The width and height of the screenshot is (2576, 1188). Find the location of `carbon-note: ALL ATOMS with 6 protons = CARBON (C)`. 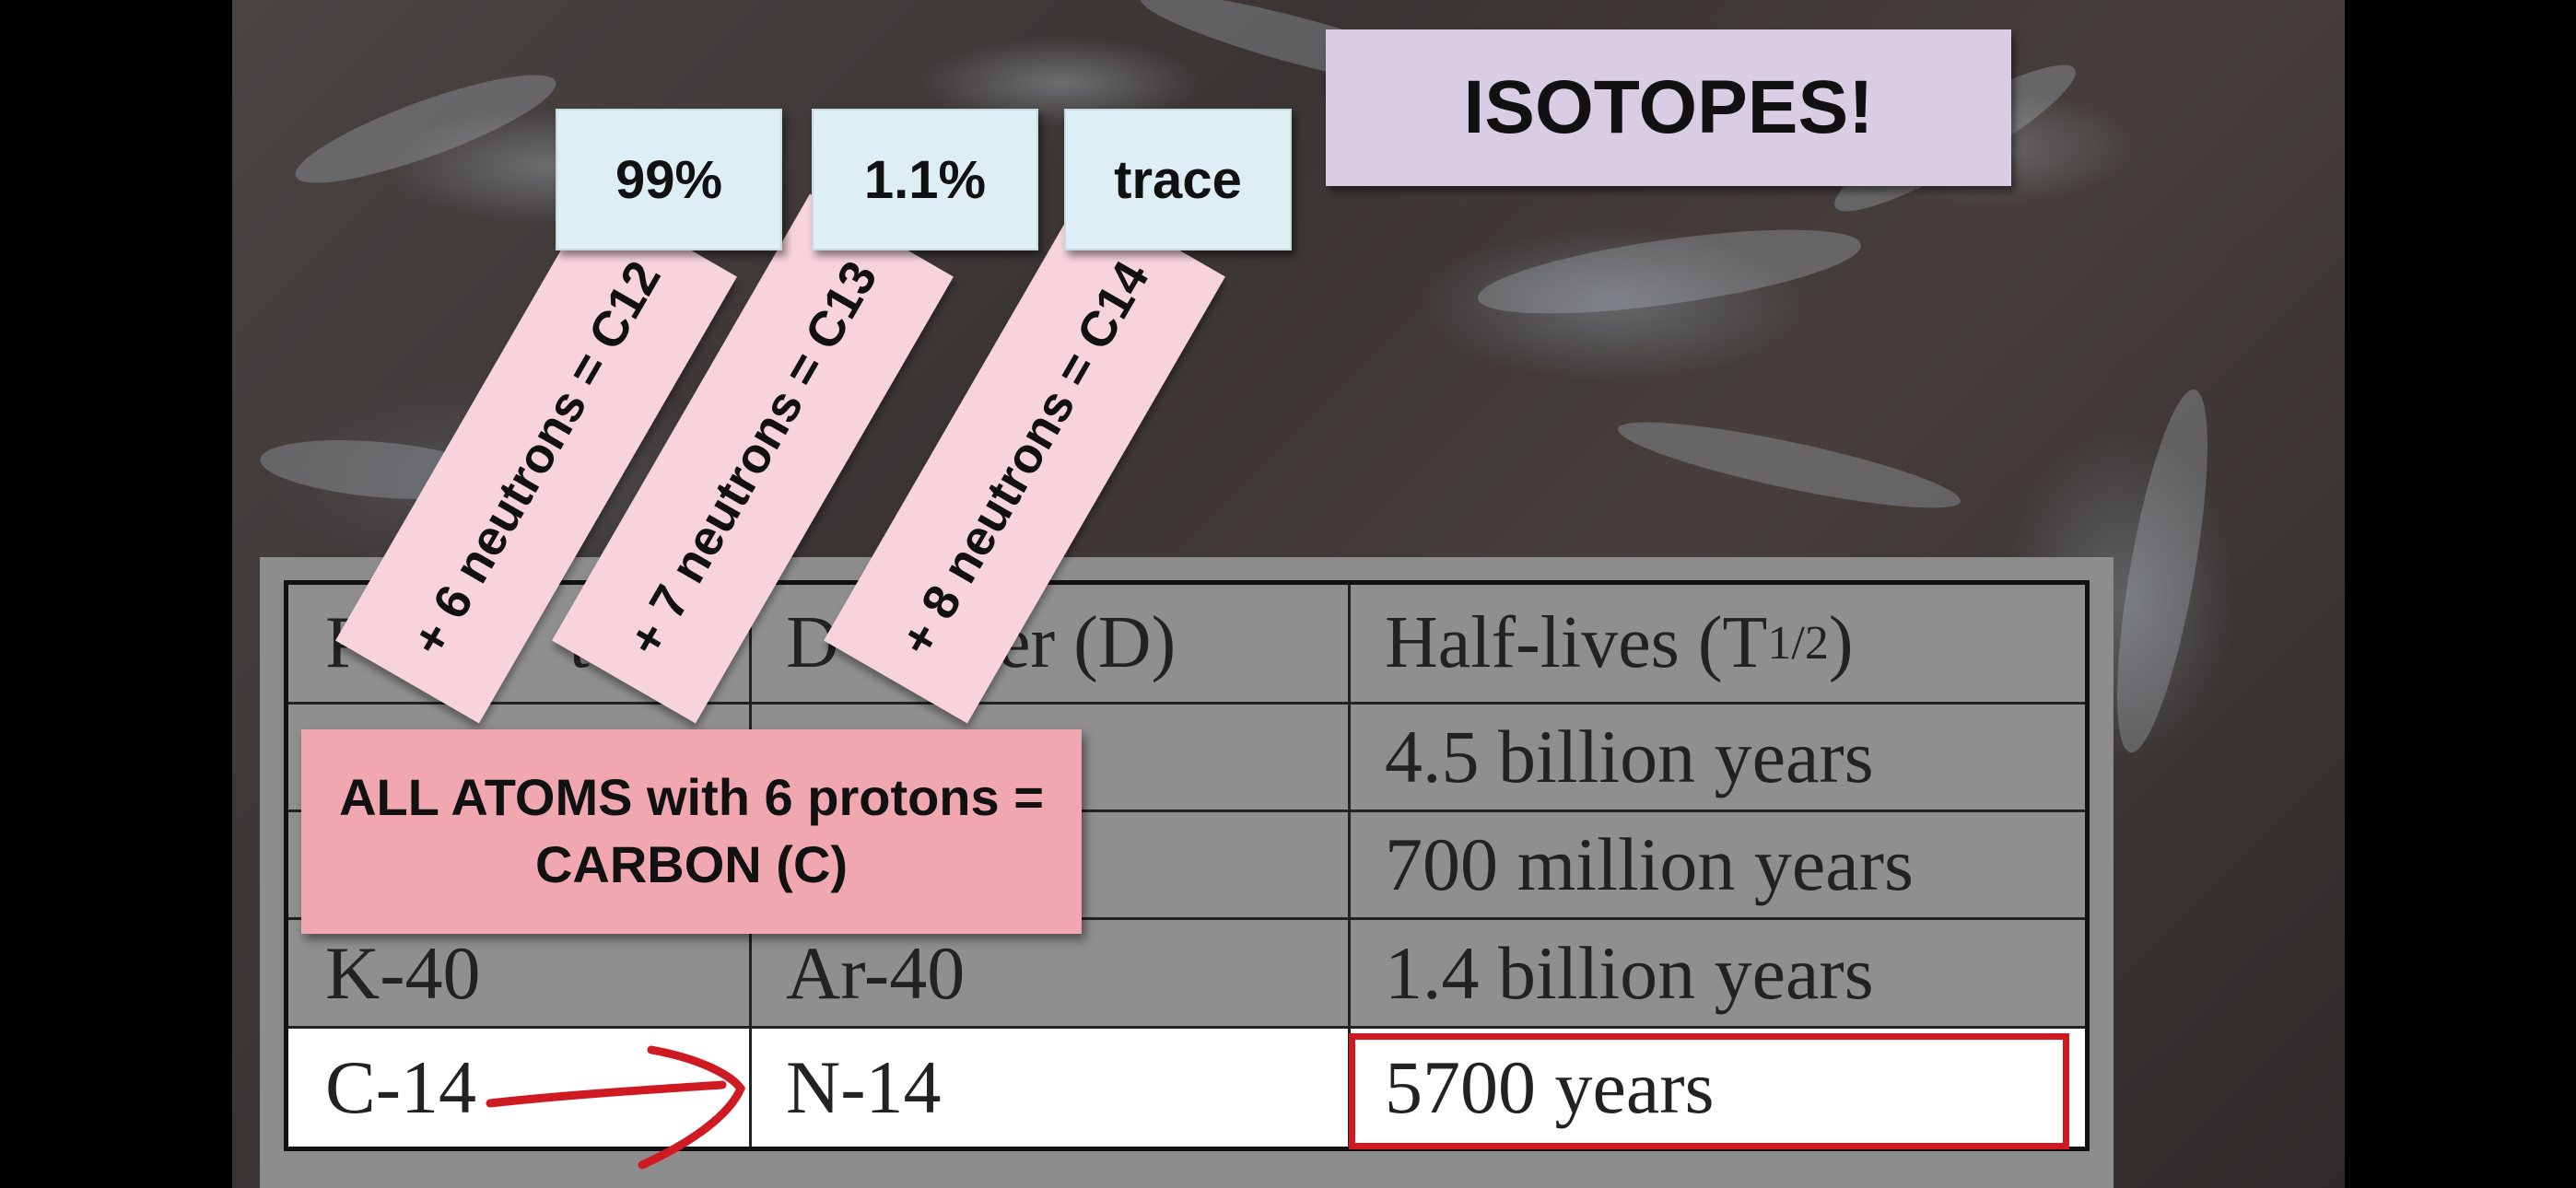

carbon-note: ALL ATOMS with 6 protons = CARBON (C) is located at coordinates (691, 831).